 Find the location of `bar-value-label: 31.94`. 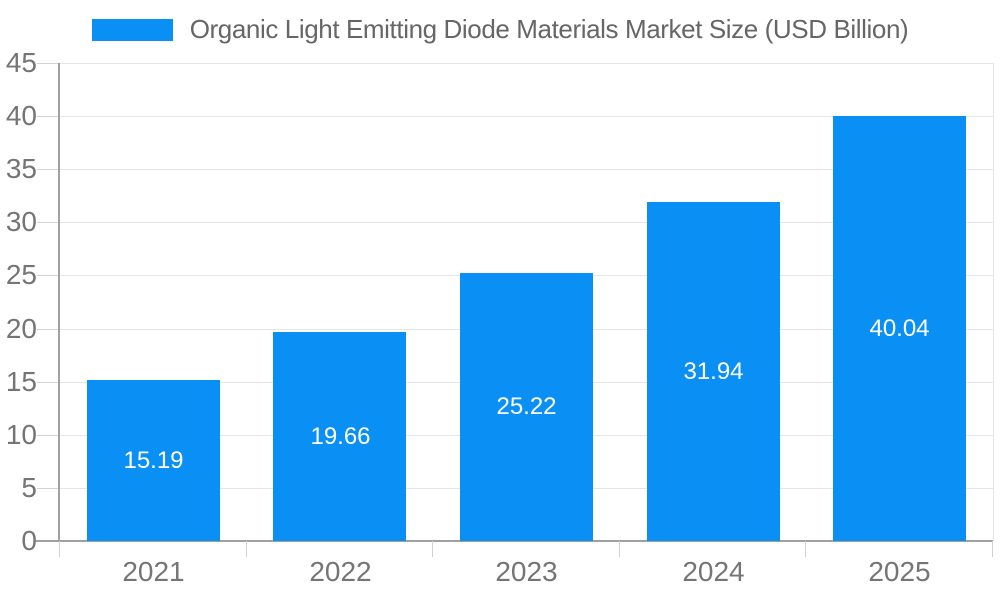

bar-value-label: 31.94 is located at coordinates (713, 371).